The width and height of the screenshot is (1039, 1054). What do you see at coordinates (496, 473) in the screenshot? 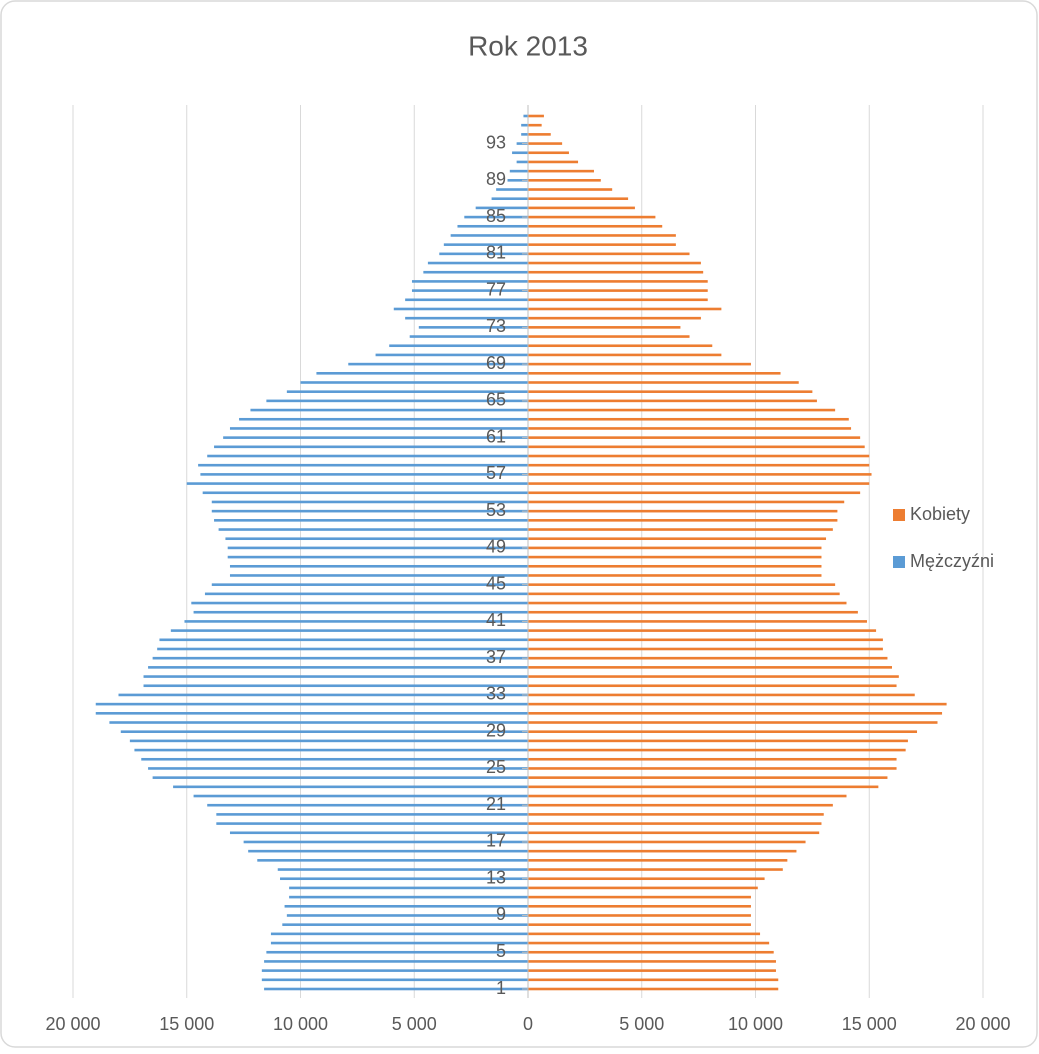
I see `y-tick-label: 57` at bounding box center [496, 473].